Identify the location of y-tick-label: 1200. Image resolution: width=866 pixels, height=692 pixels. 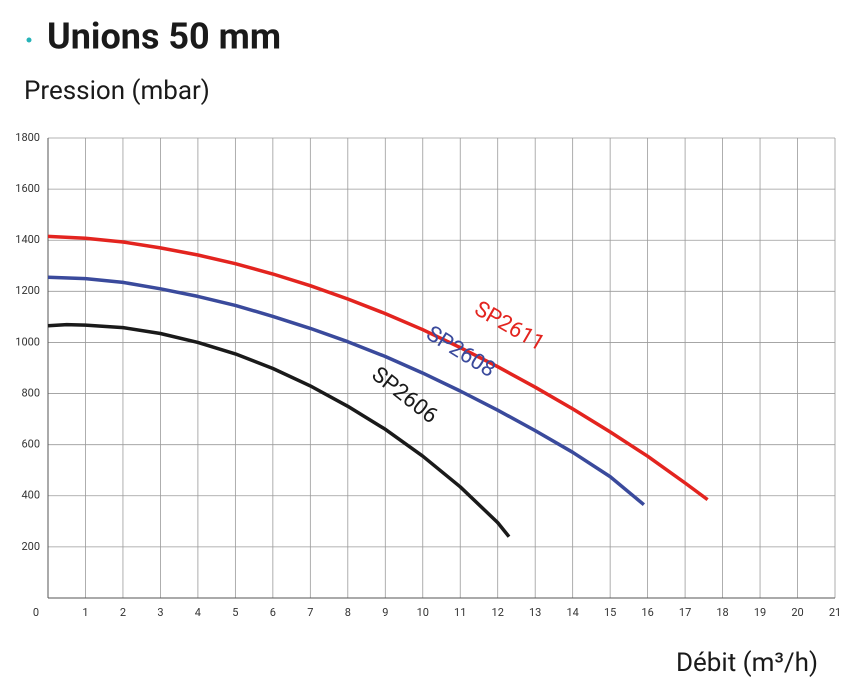
(27, 290).